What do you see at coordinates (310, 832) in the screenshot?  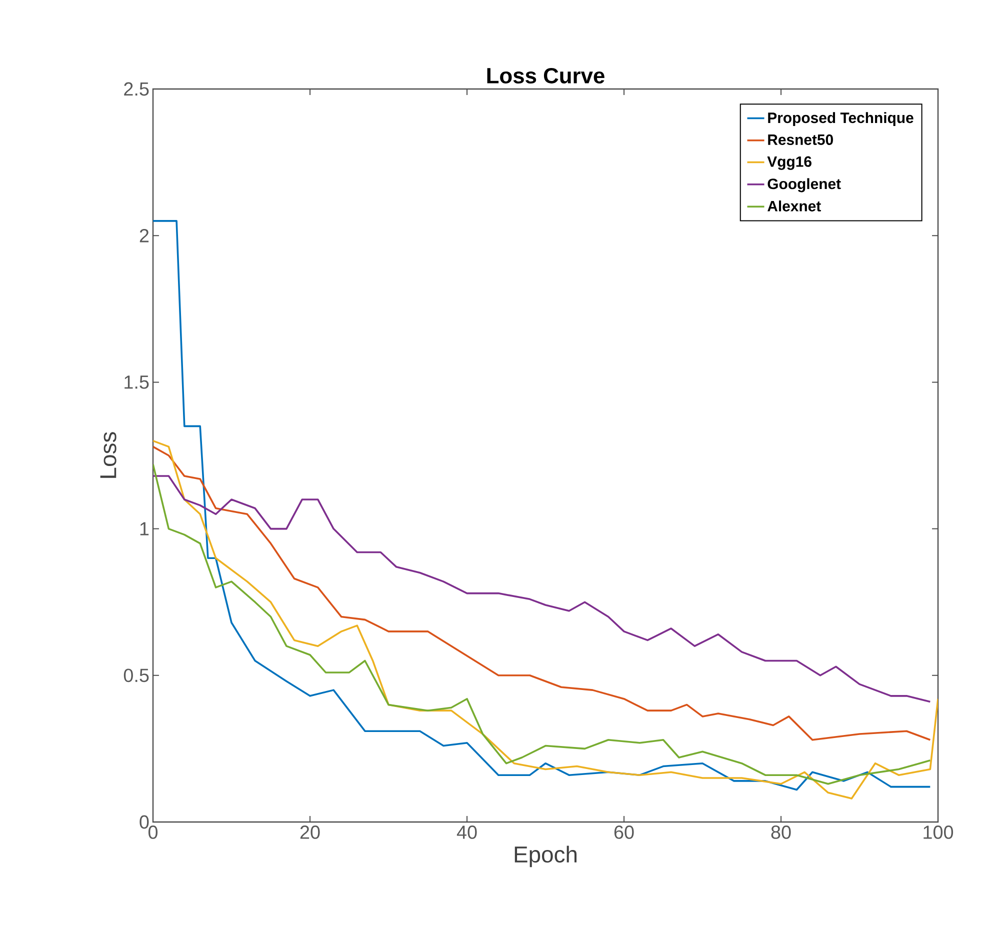 I see `x-tick-label: 20` at bounding box center [310, 832].